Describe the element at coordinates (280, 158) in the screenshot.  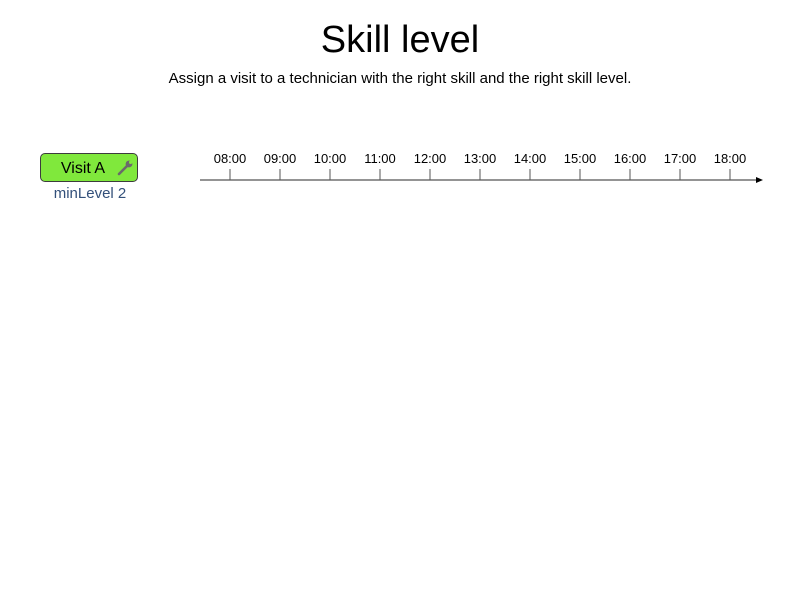
I see `timeline-tick-label: 09:00` at that location.